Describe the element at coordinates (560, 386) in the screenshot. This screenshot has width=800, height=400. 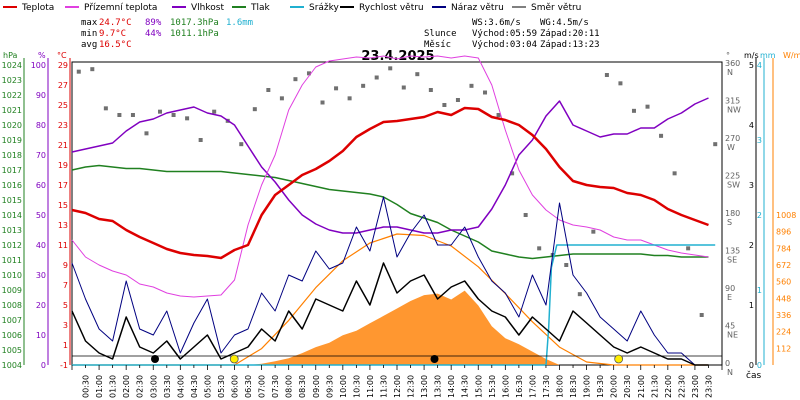
I see `x-tick-label-35: 18:00` at that location.